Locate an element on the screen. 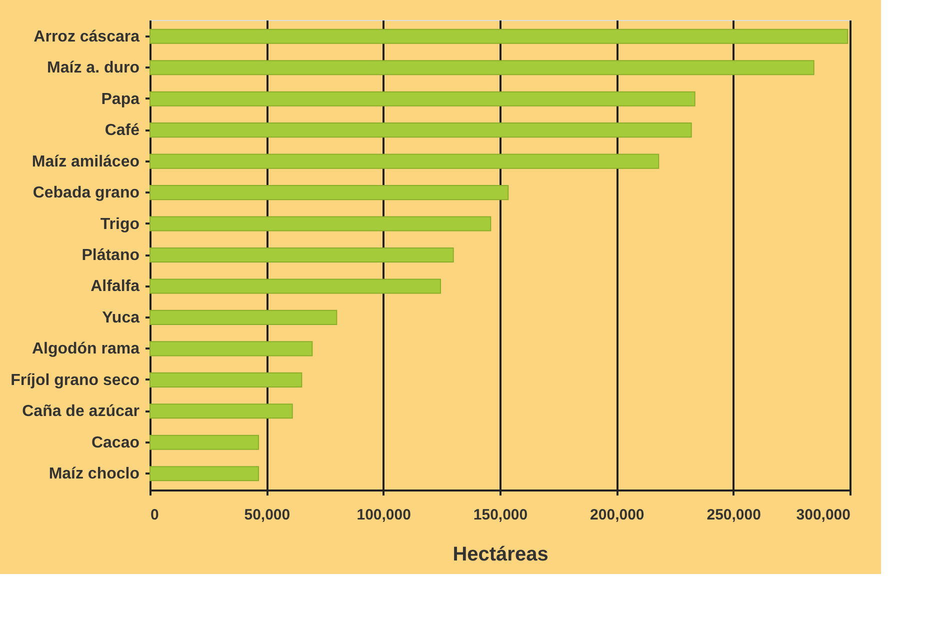  y-tick-label: Fríjol grano seco is located at coordinates (75, 380).